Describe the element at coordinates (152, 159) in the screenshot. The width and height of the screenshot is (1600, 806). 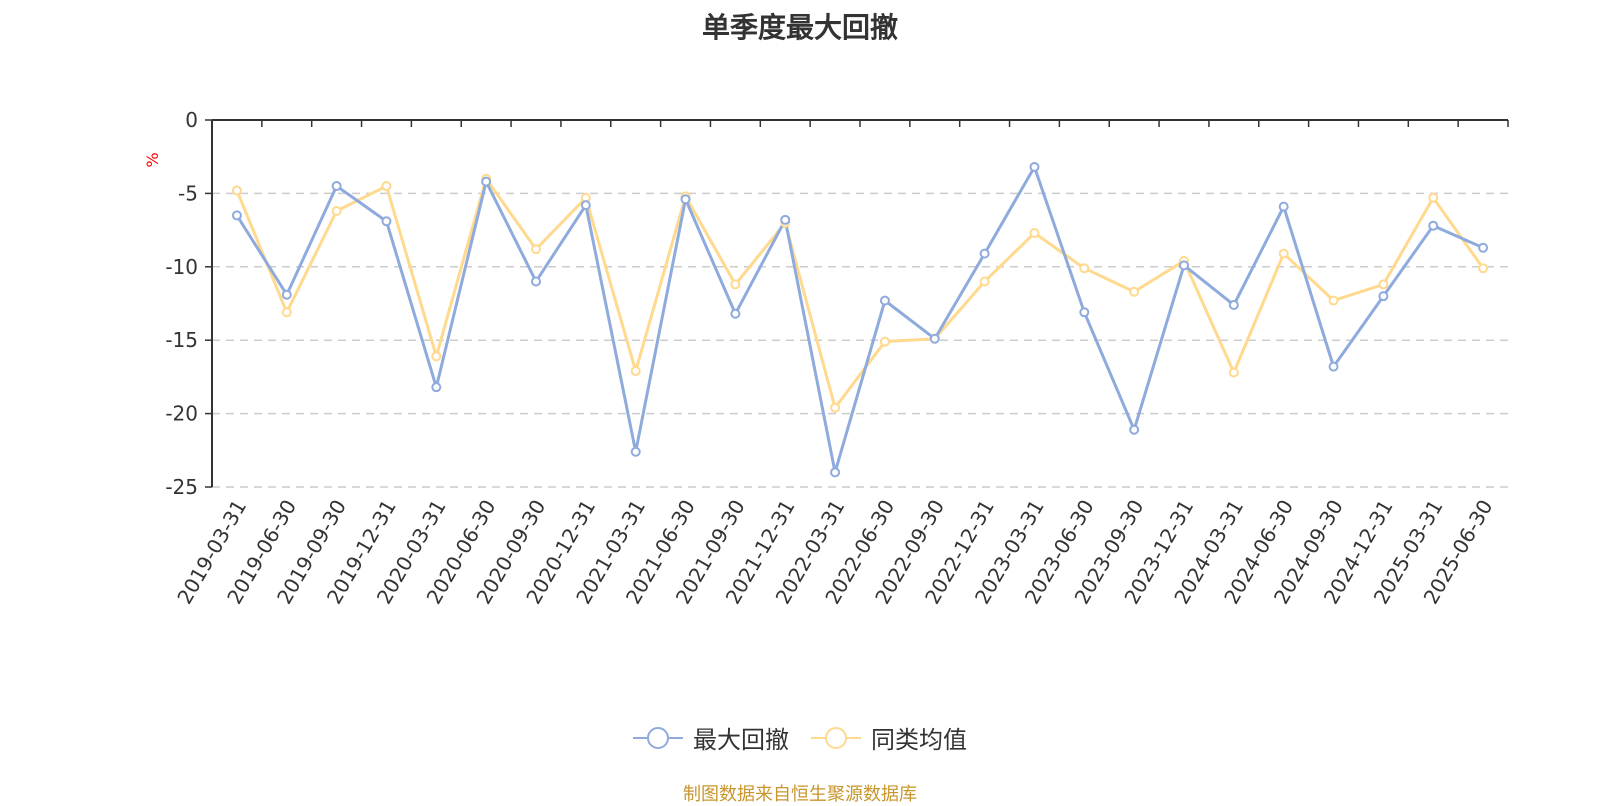
I see `y-unit-label: %` at that location.